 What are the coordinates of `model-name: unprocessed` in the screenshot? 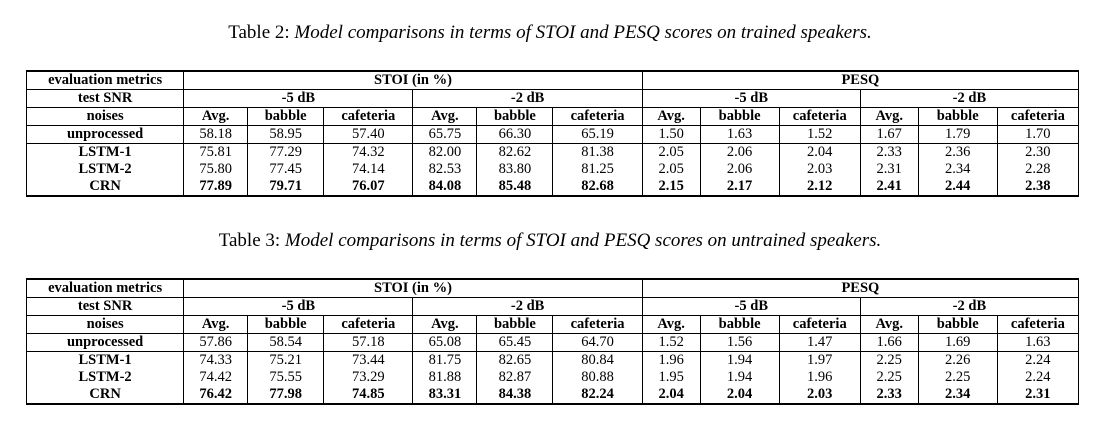 It's located at (105, 134).